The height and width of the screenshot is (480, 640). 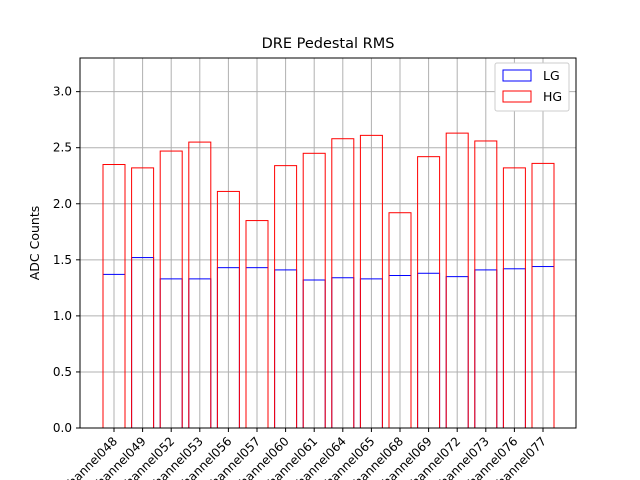 What do you see at coordinates (517, 96) in the screenshot?
I see `legend-swatch-hg` at bounding box center [517, 96].